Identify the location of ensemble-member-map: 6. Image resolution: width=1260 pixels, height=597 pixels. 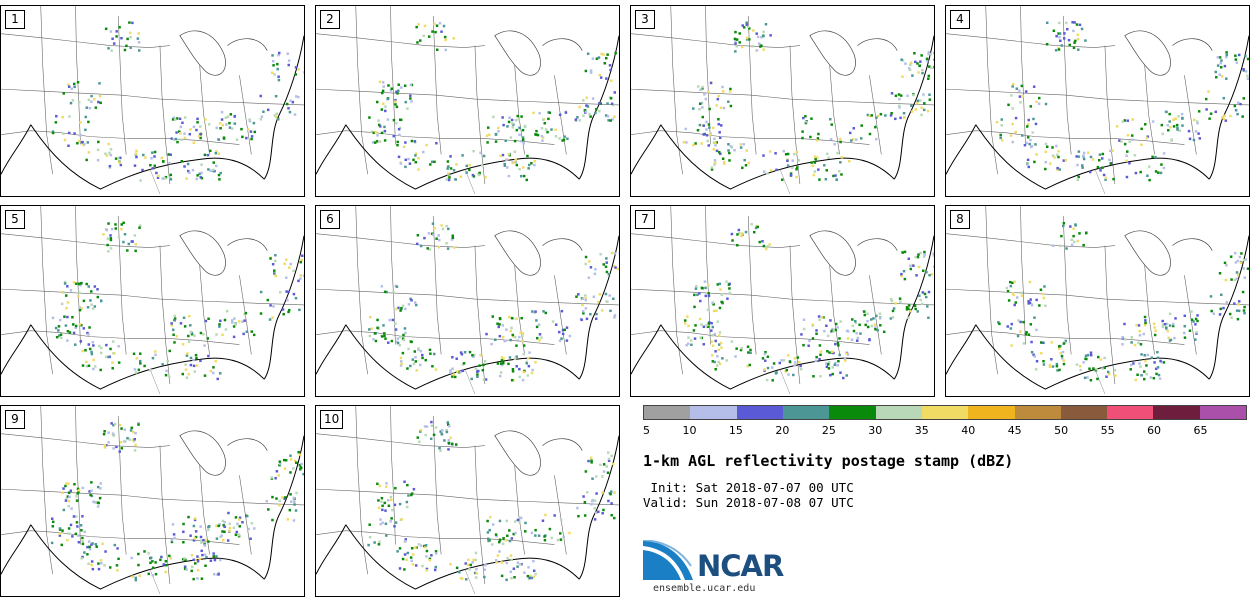
(467, 301).